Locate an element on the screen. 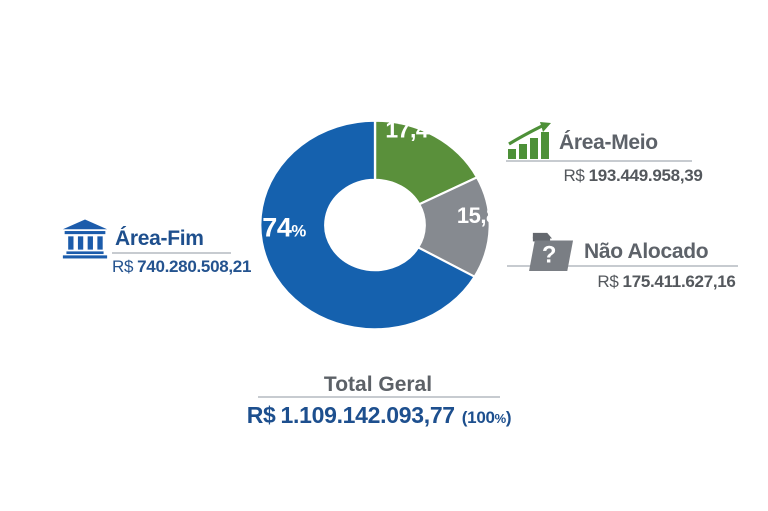 The height and width of the screenshot is (511, 768). legend-label-nao-alocado: Não Alocado is located at coordinates (646, 251).